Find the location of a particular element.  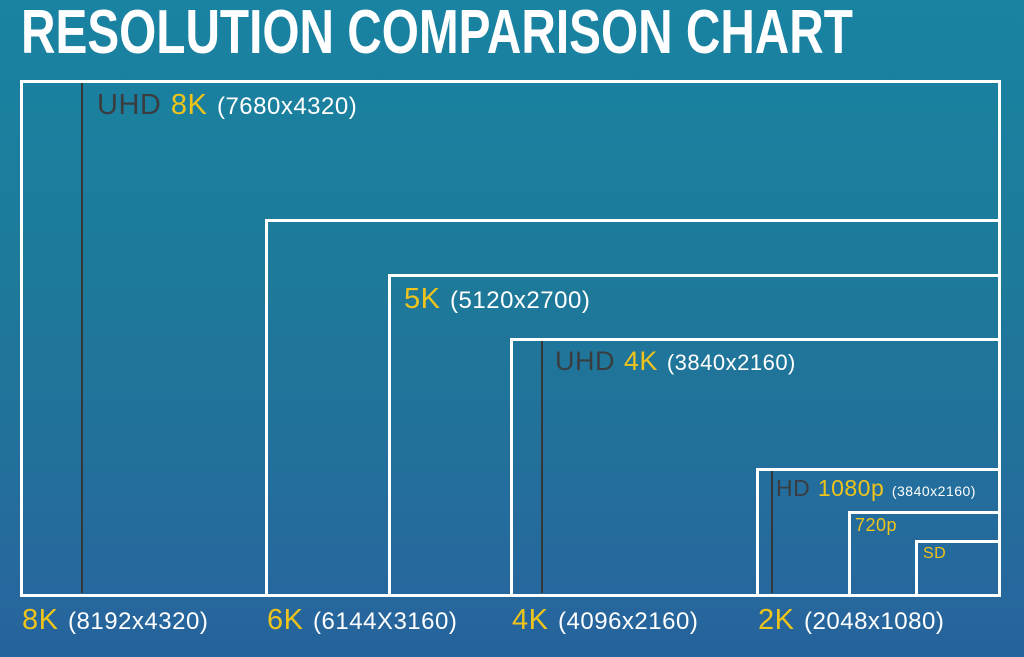

label-uhd-4k: UHD 4K (3840x2160) is located at coordinates (675, 361).